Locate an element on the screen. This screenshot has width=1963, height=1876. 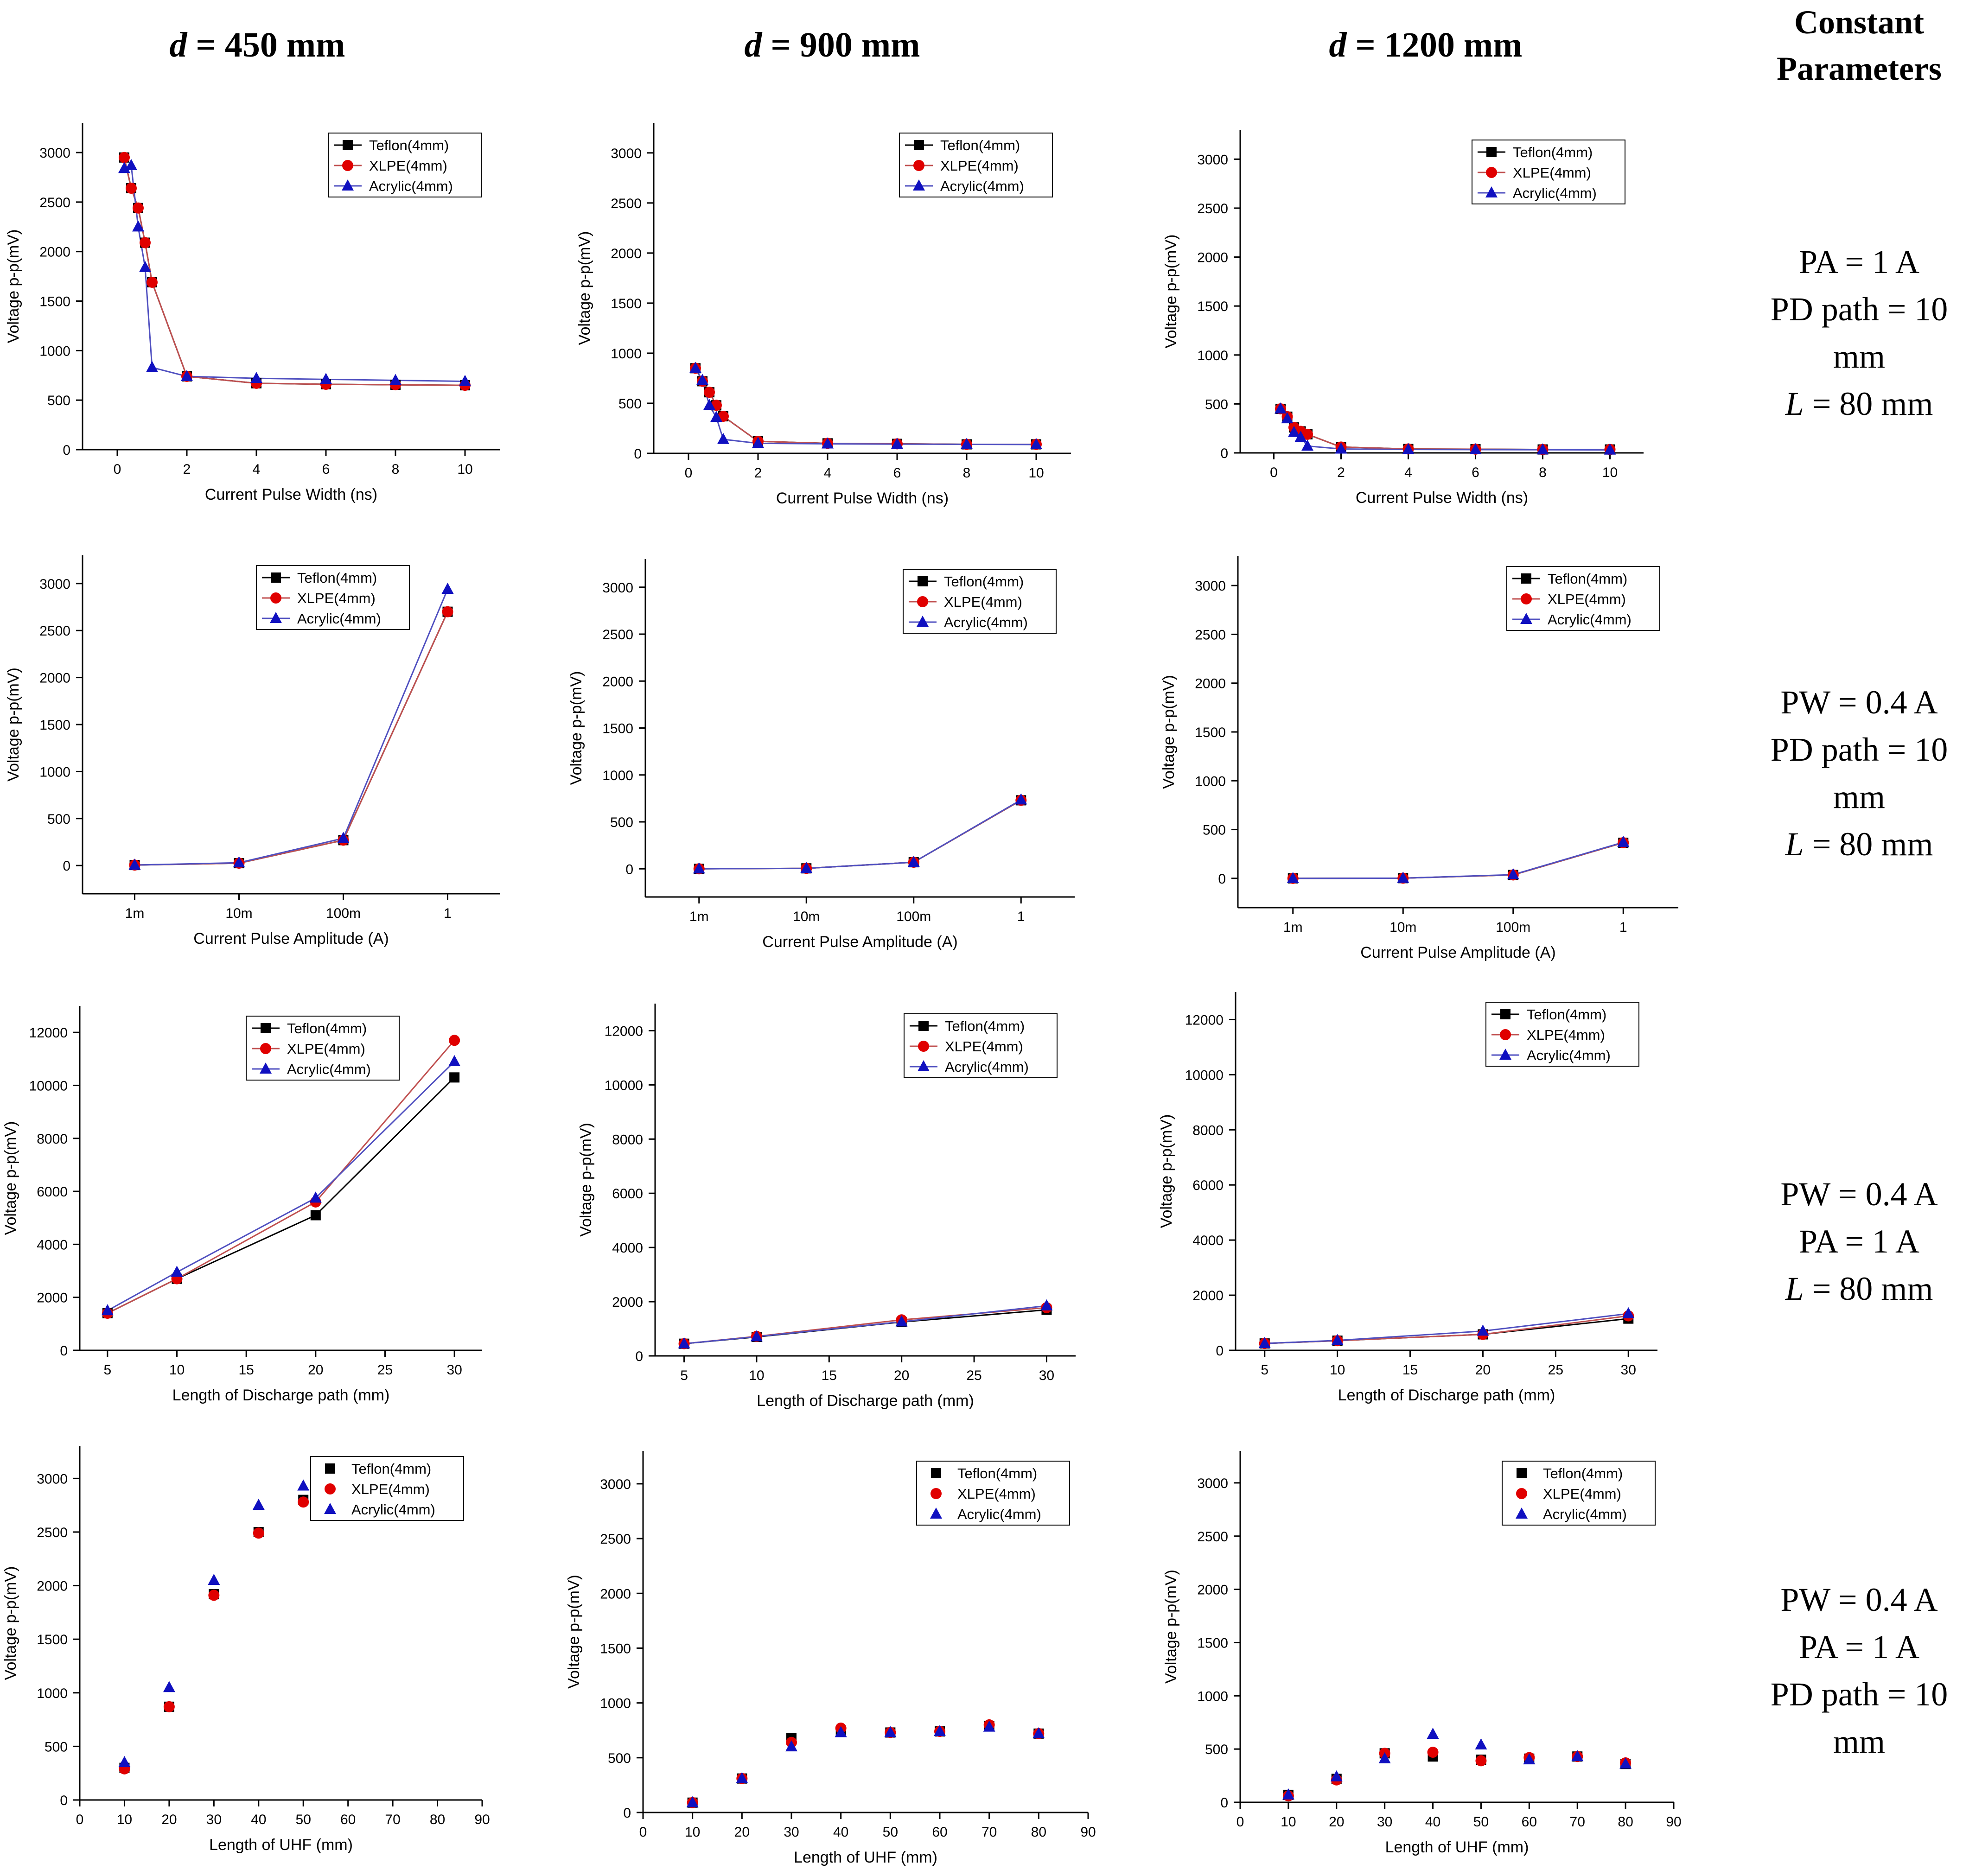
header-variable: d is located at coordinates (754, 44).